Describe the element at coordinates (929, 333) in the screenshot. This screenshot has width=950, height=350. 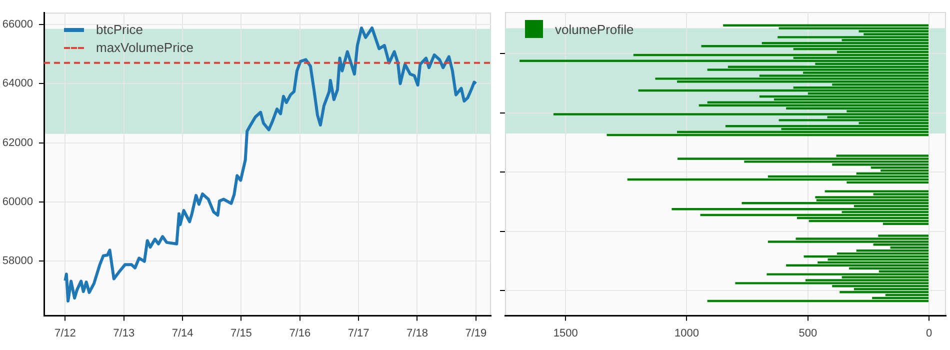
I see `x-tick-label: 0` at that location.